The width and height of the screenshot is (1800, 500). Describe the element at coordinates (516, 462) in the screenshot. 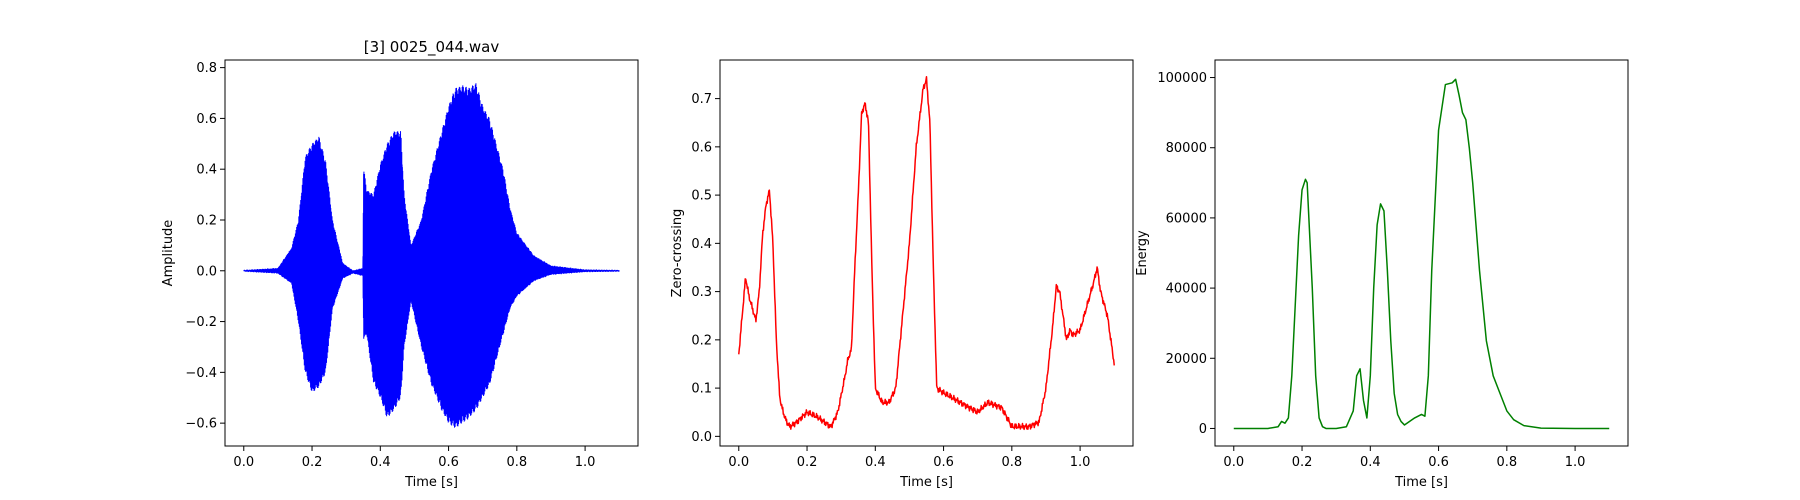

I see `waveform-x-tick-label: 0.8` at that location.